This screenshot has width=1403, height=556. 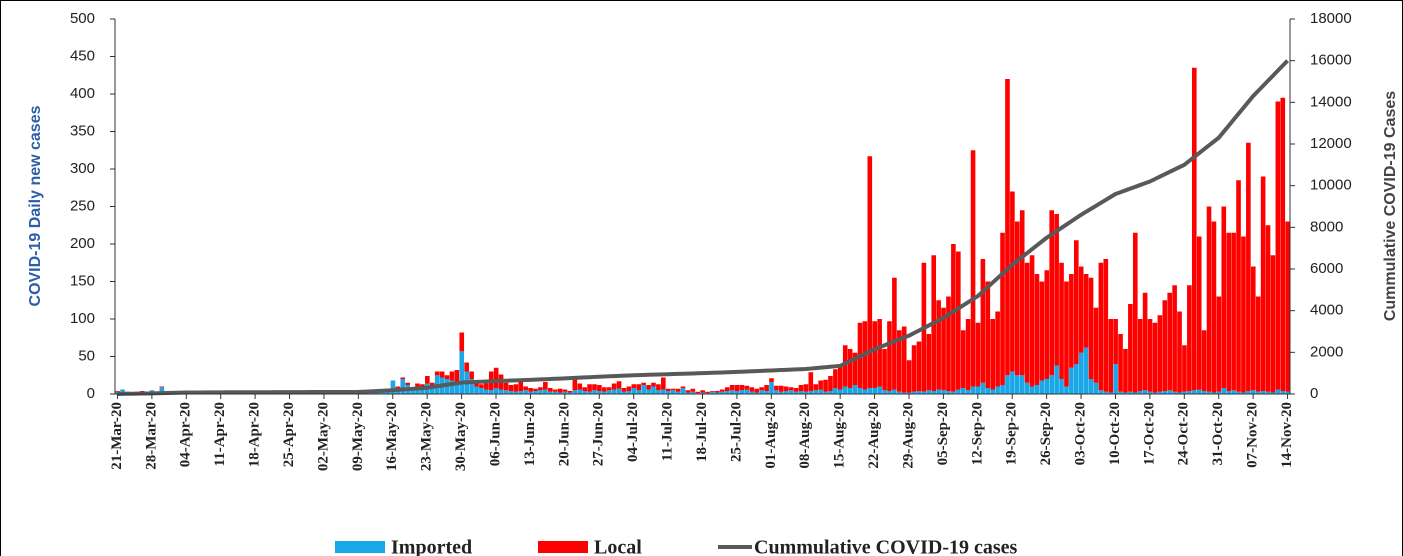 I want to click on x-tick-label: 30-May-20, so click(x=461, y=436).